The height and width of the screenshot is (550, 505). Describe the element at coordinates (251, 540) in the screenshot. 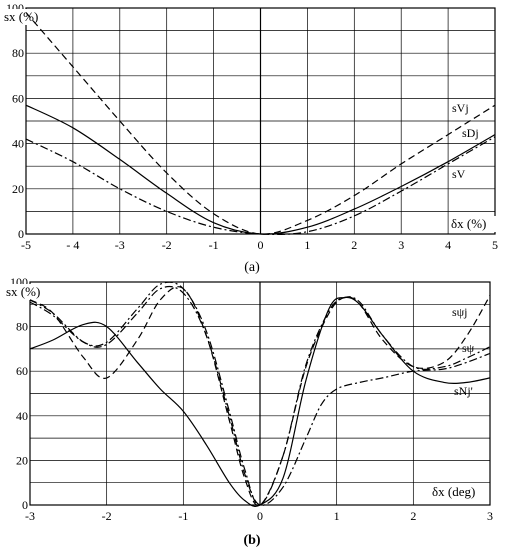

I see `caption-b: (b)` at that location.